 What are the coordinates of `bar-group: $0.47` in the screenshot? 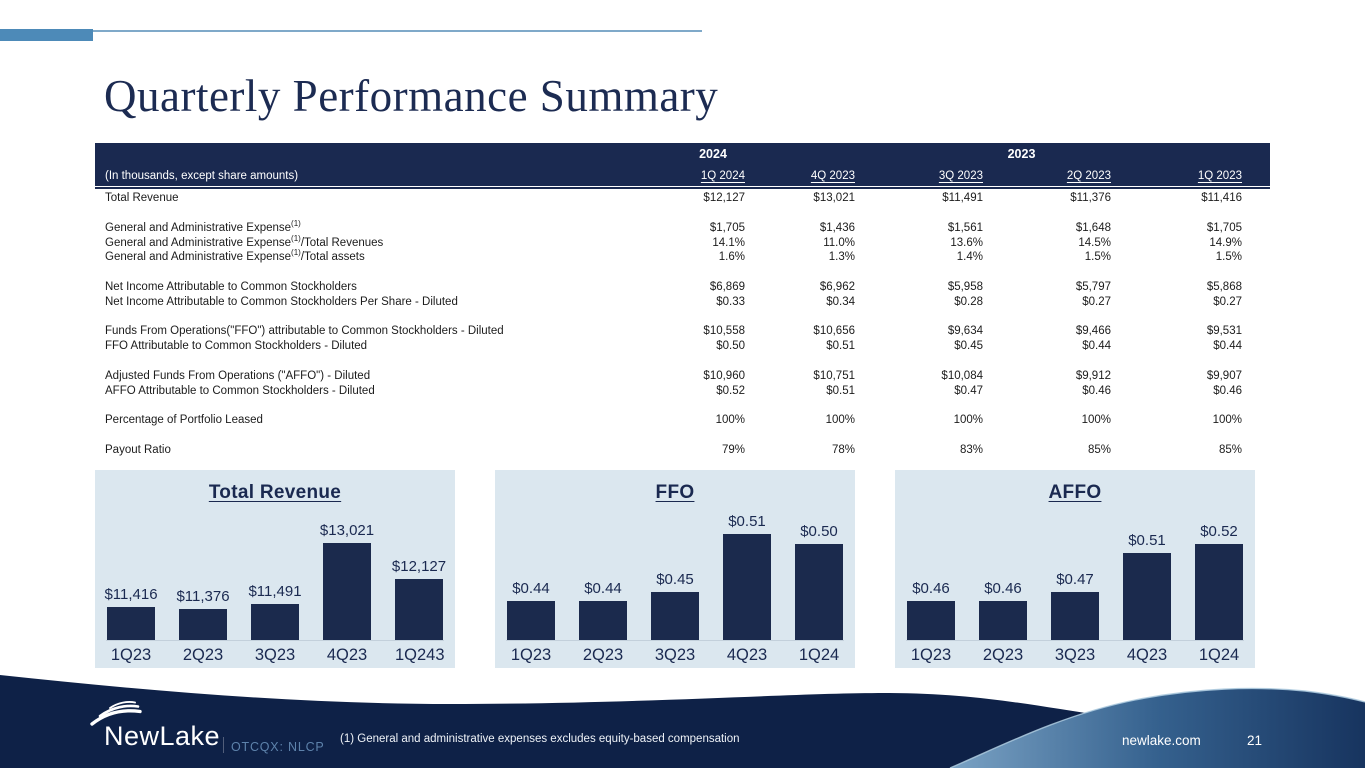 It's located at (1075, 605).